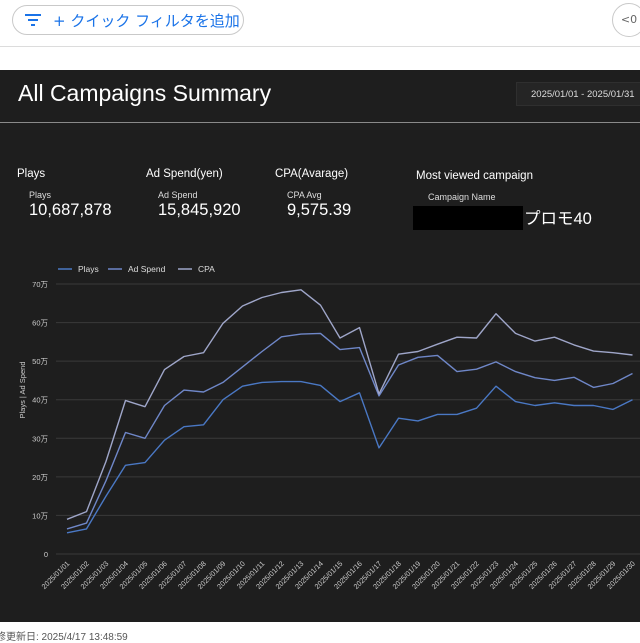 This screenshot has width=640, height=643. I want to click on kpi-cpa-sub: CPA Avg, so click(304, 195).